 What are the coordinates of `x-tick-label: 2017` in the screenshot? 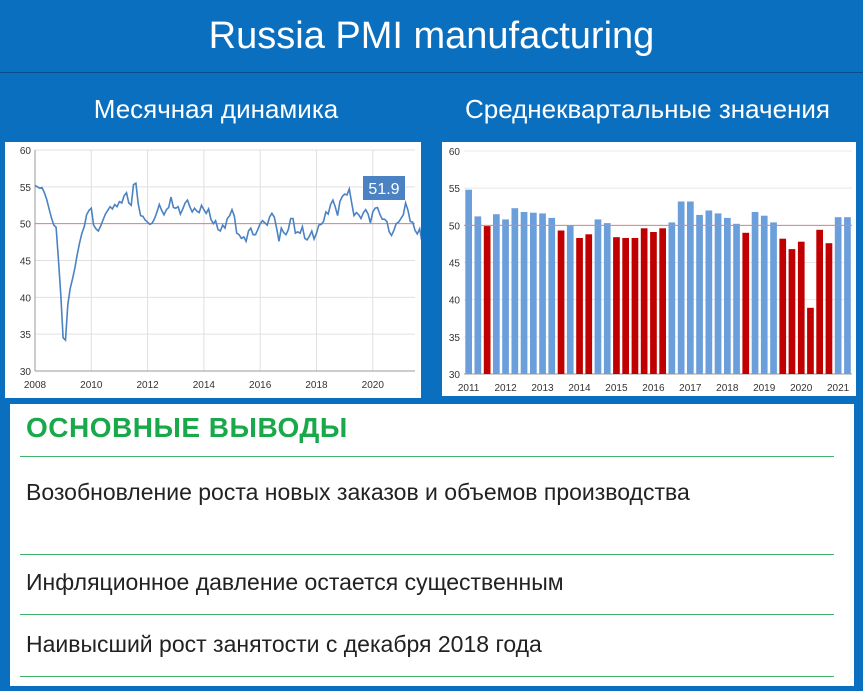 It's located at (690, 388).